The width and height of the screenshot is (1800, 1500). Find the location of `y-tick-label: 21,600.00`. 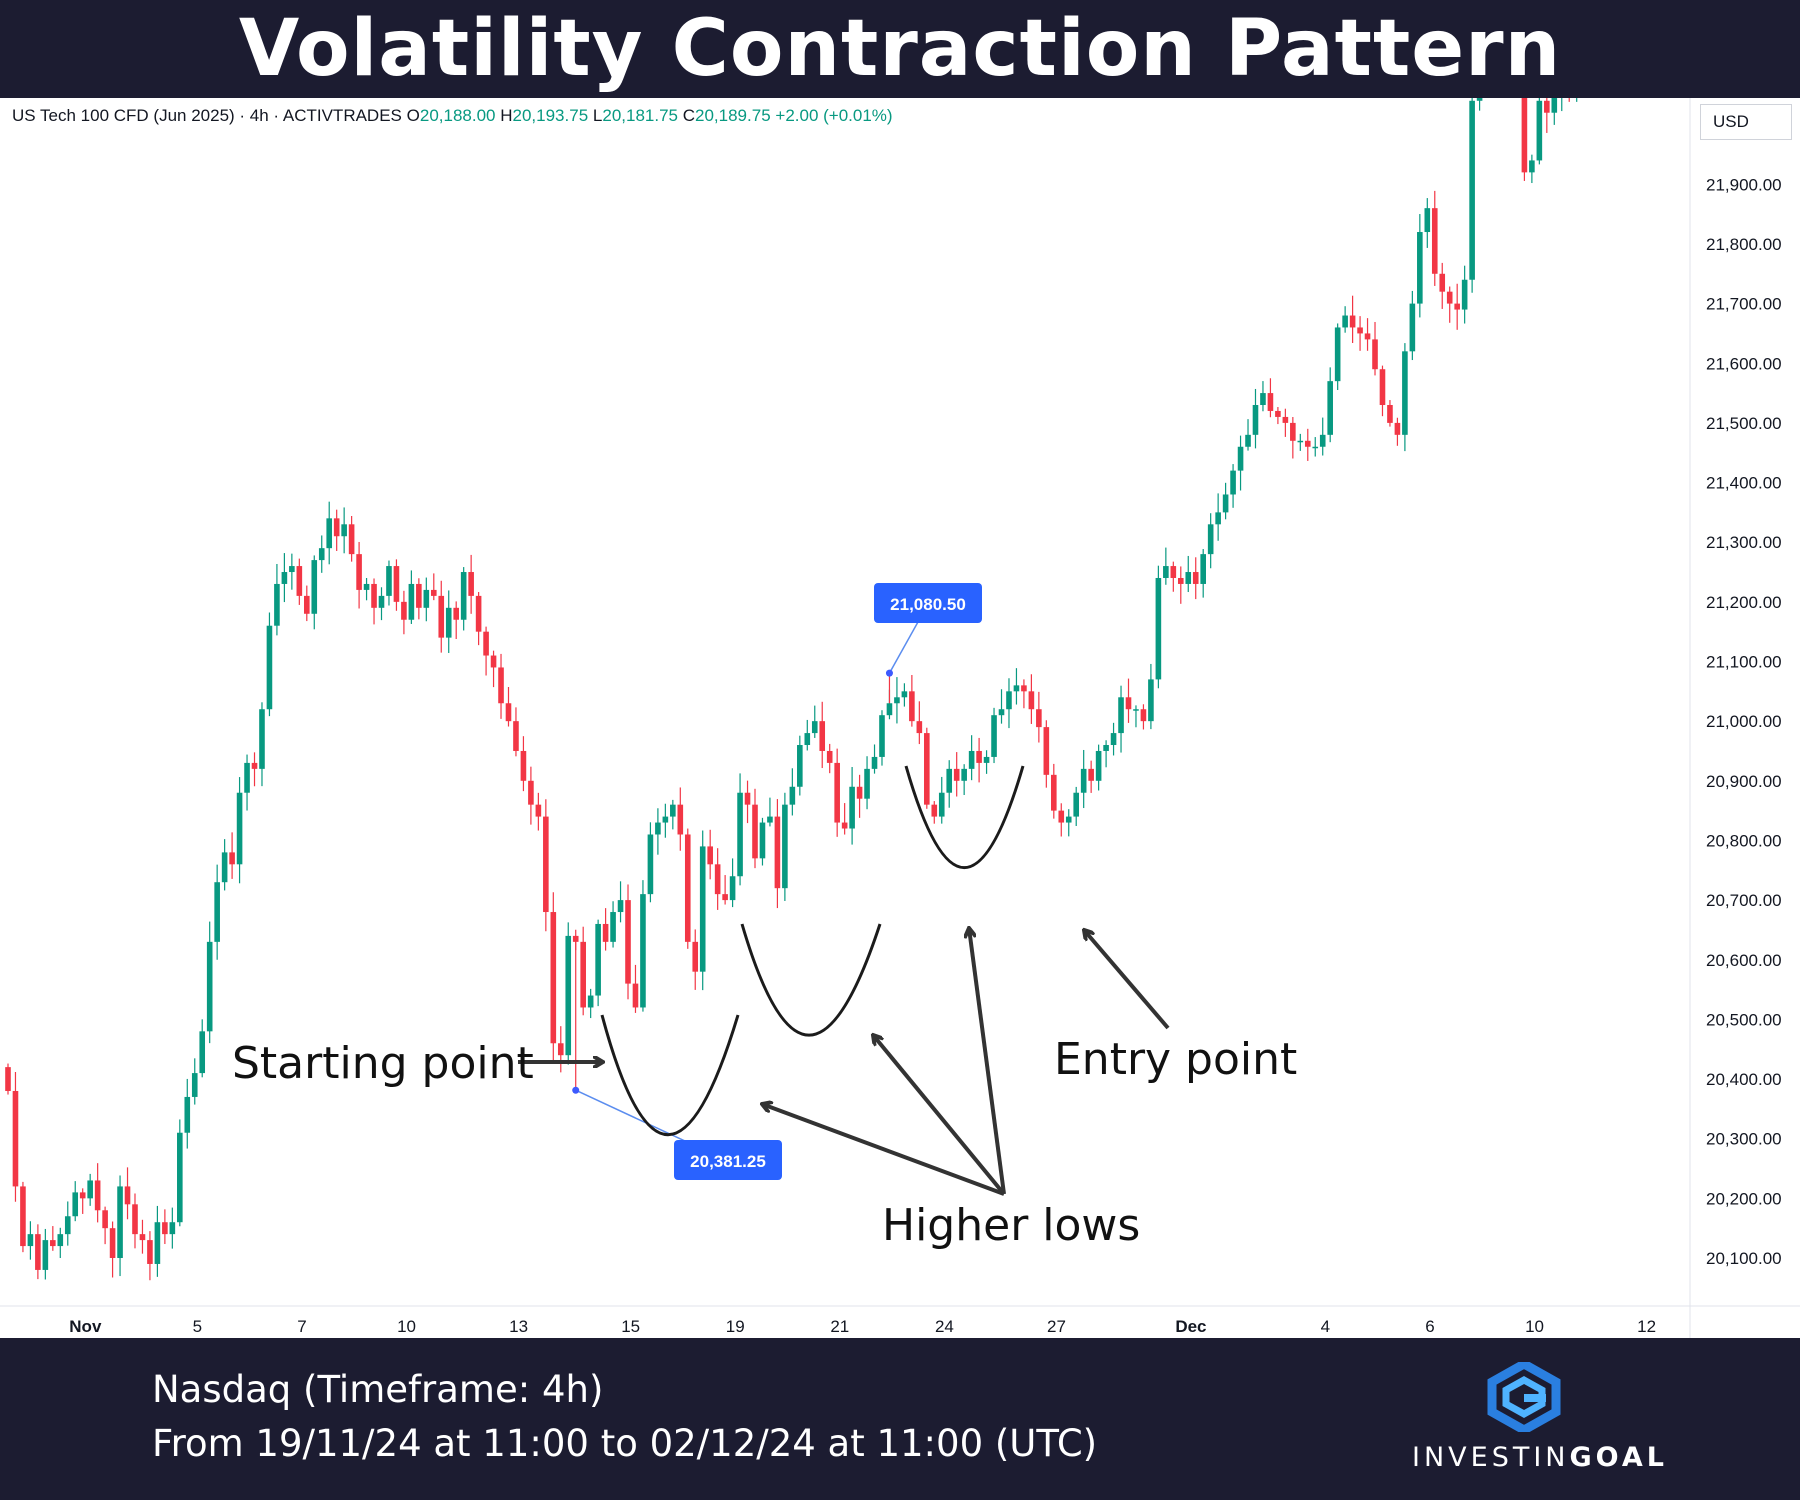

y-tick-label: 21,600.00 is located at coordinates (1744, 363).